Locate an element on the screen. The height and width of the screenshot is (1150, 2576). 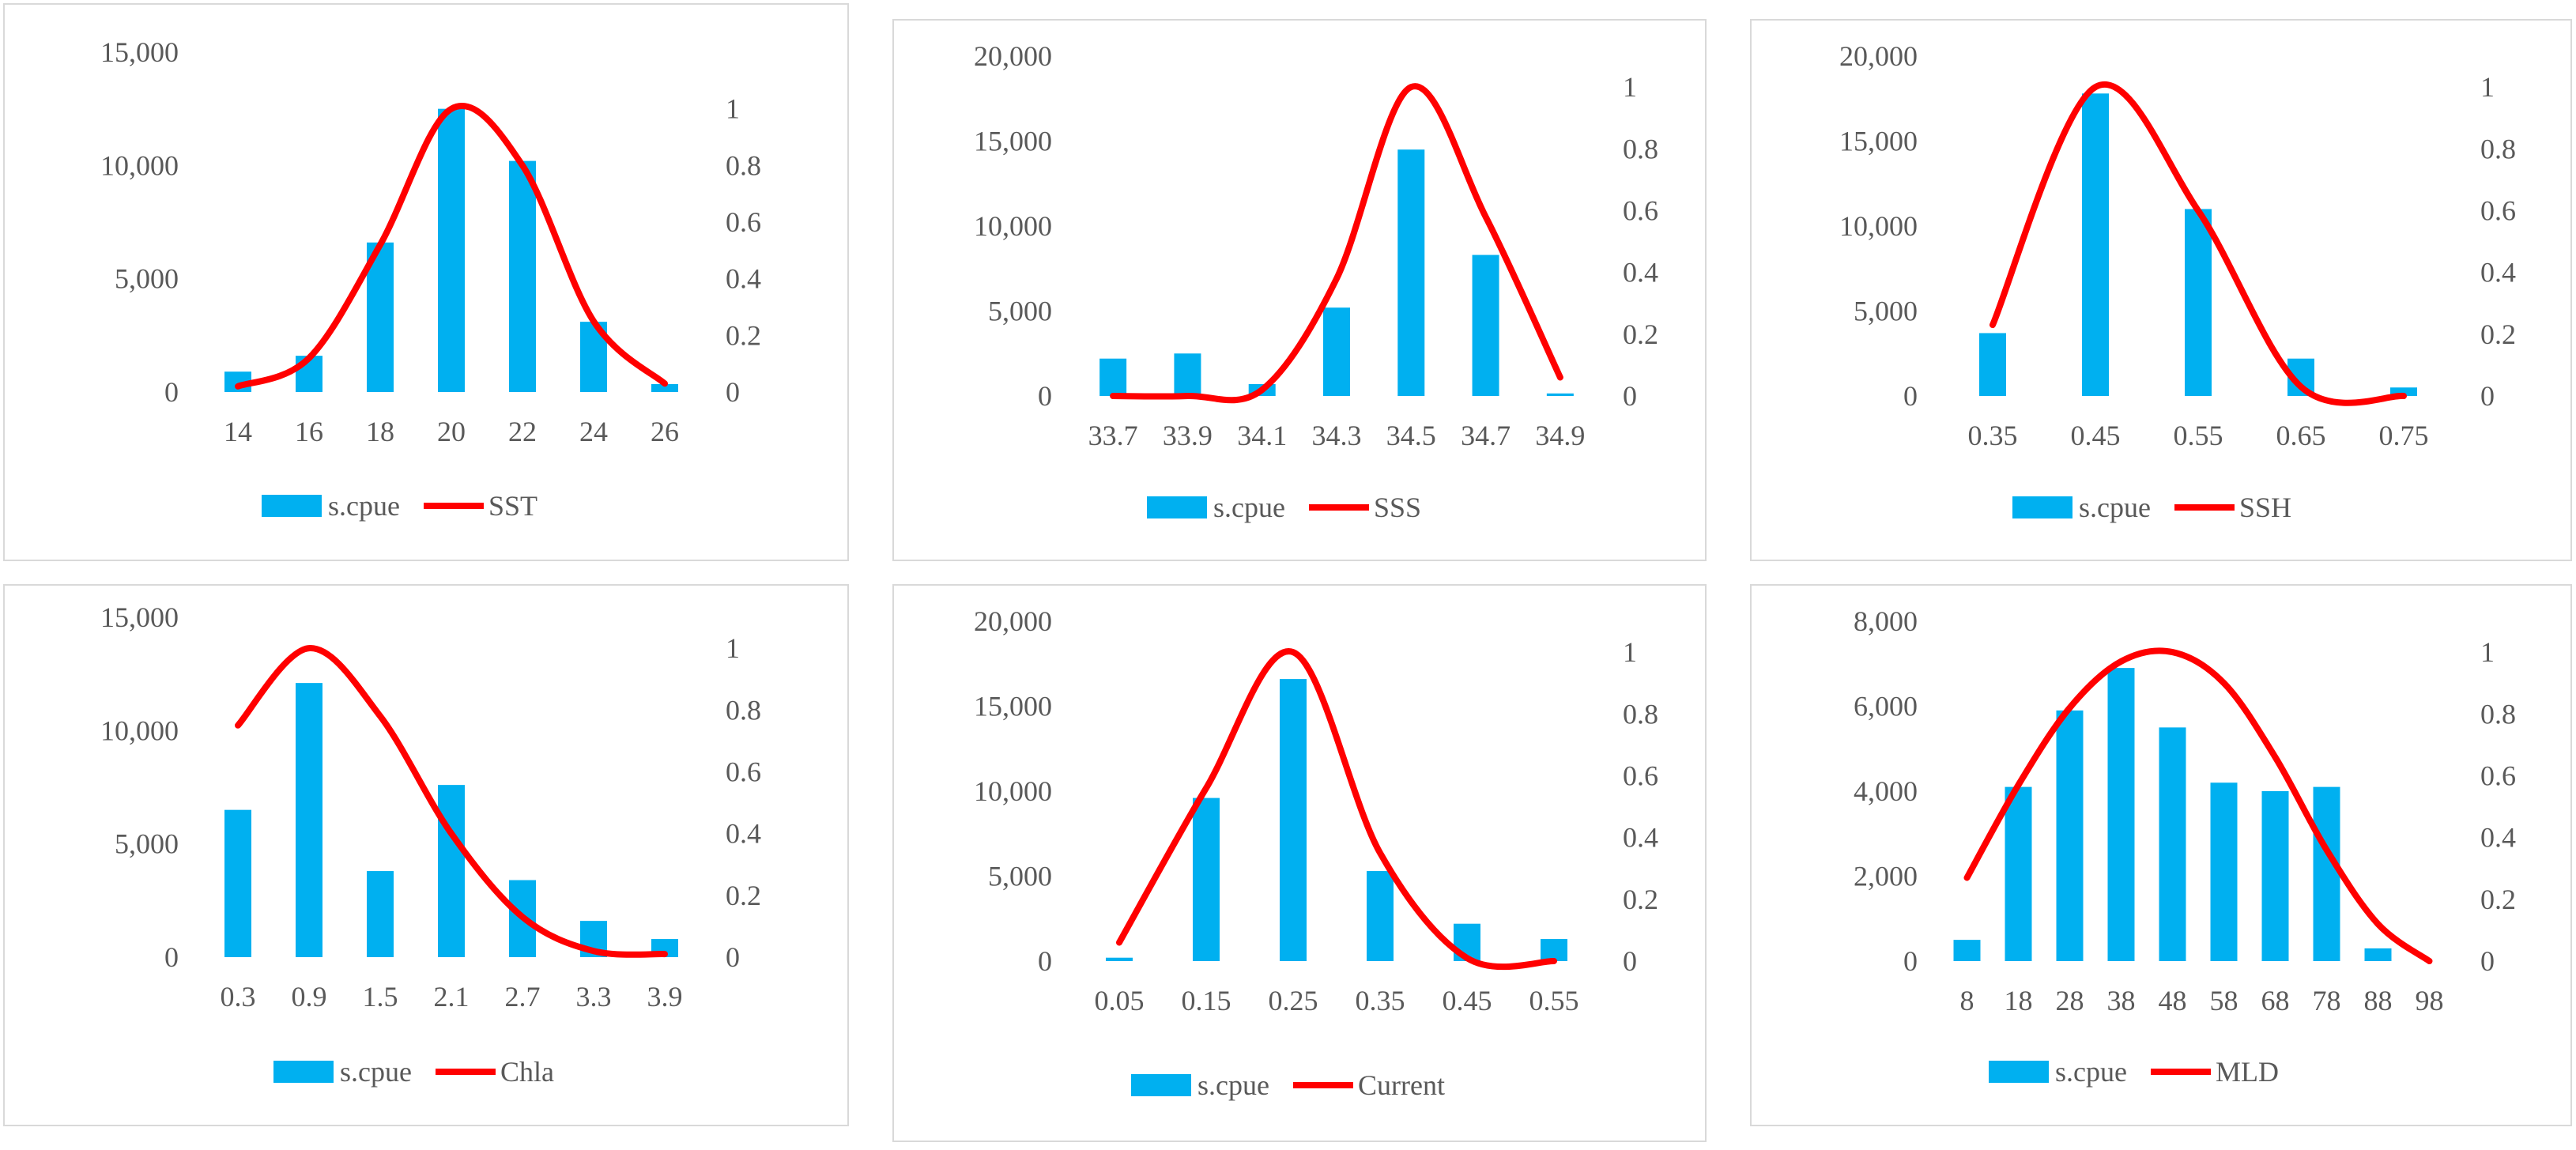
legend-label-line: SST is located at coordinates (512, 506).